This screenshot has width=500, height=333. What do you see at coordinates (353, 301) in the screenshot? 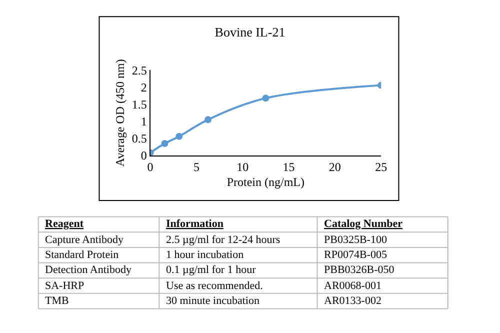
I see `text: AR0133-002` at bounding box center [353, 301].